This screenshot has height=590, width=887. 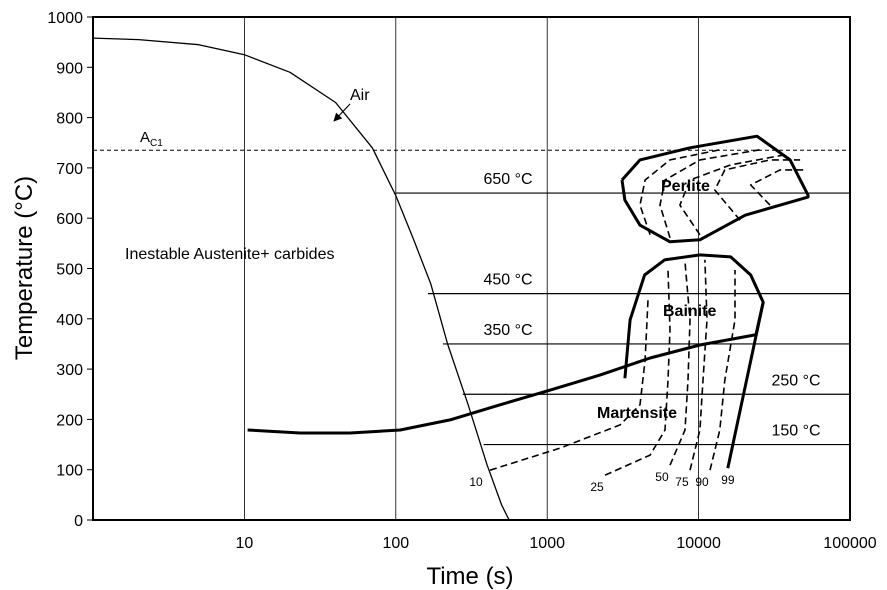 I want to click on curve-label: 50, so click(x=662, y=477).